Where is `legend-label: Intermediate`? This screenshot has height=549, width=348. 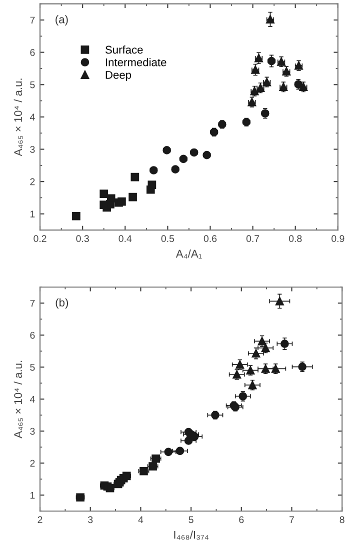
legend-label: Intermediate is located at coordinates (136, 62).